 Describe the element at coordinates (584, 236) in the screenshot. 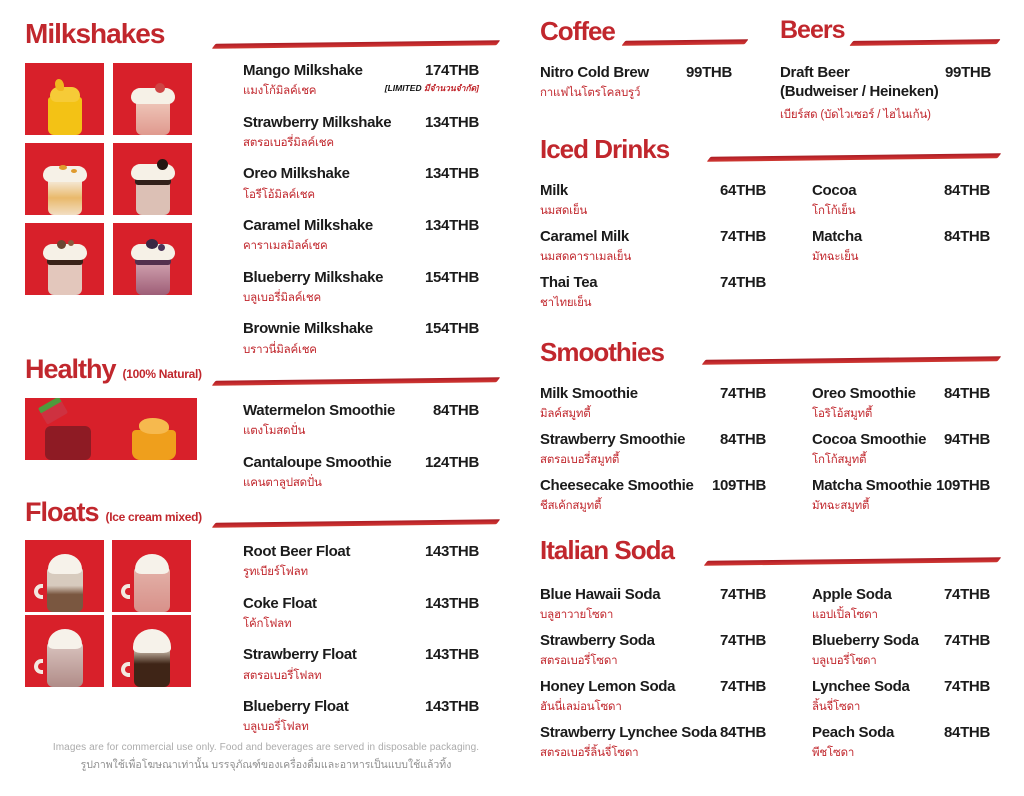

I see `item-name: Caramel Milk` at that location.